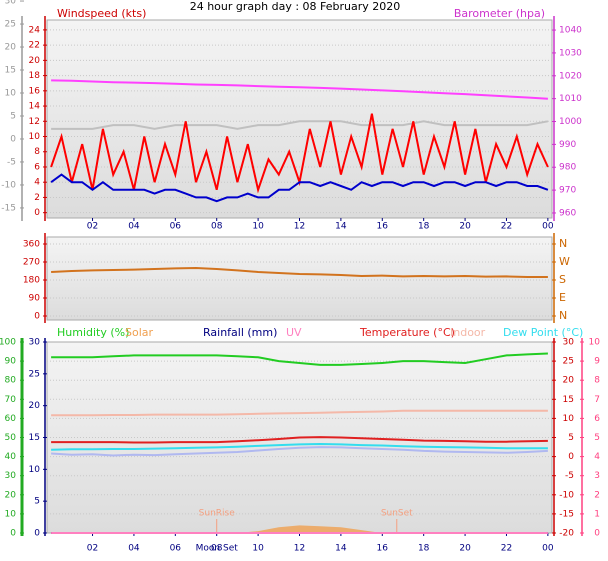 Image resolution: width=608 pixels, height=561 pixels. I want to click on tick-label: 970, so click(567, 191).